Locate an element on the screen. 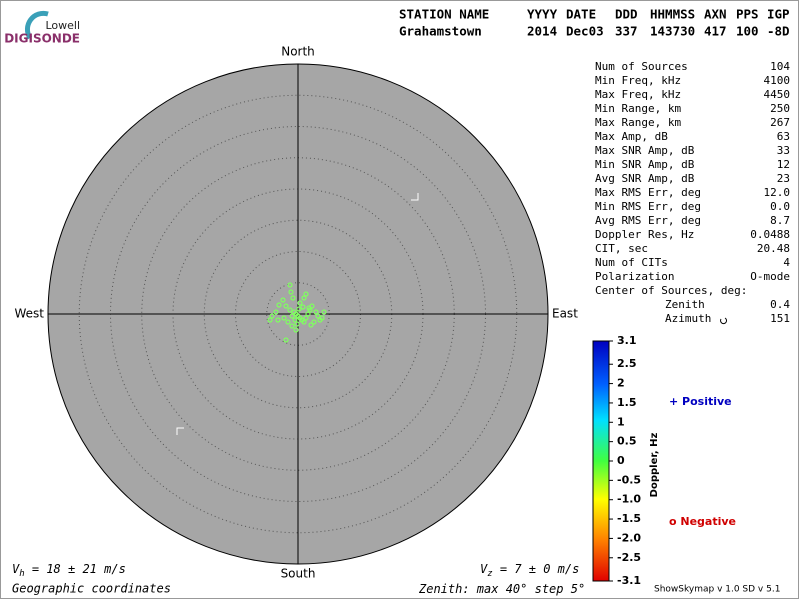 The height and width of the screenshot is (600, 800). colorbar-tick-label: -3.1 is located at coordinates (629, 580).